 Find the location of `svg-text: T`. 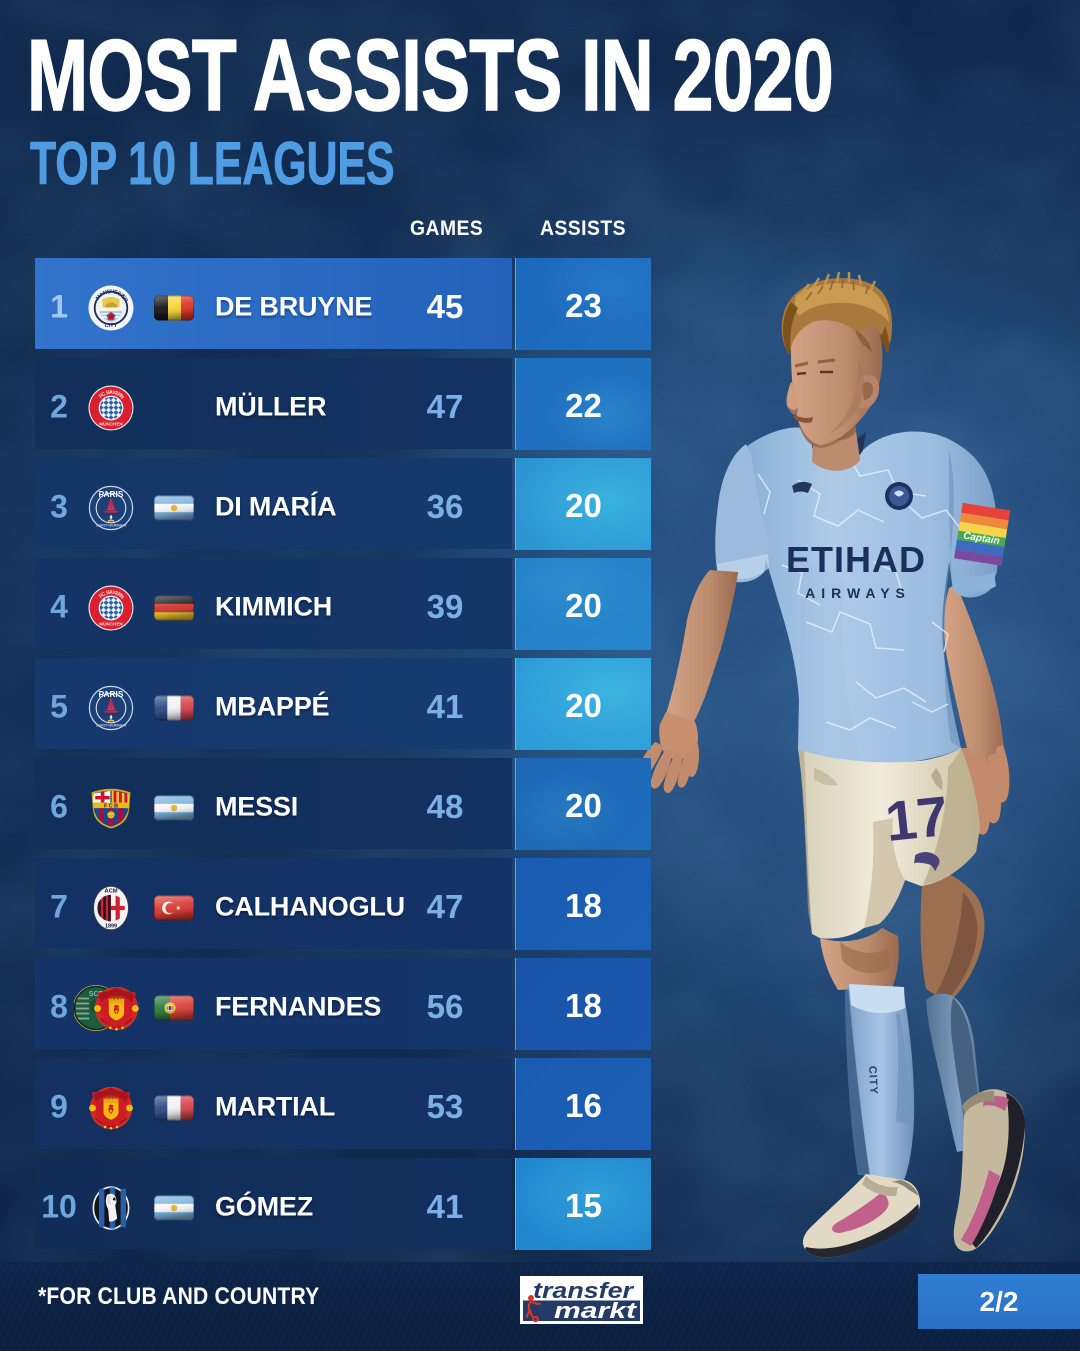

svg-text: T is located at coordinates (121, 296).